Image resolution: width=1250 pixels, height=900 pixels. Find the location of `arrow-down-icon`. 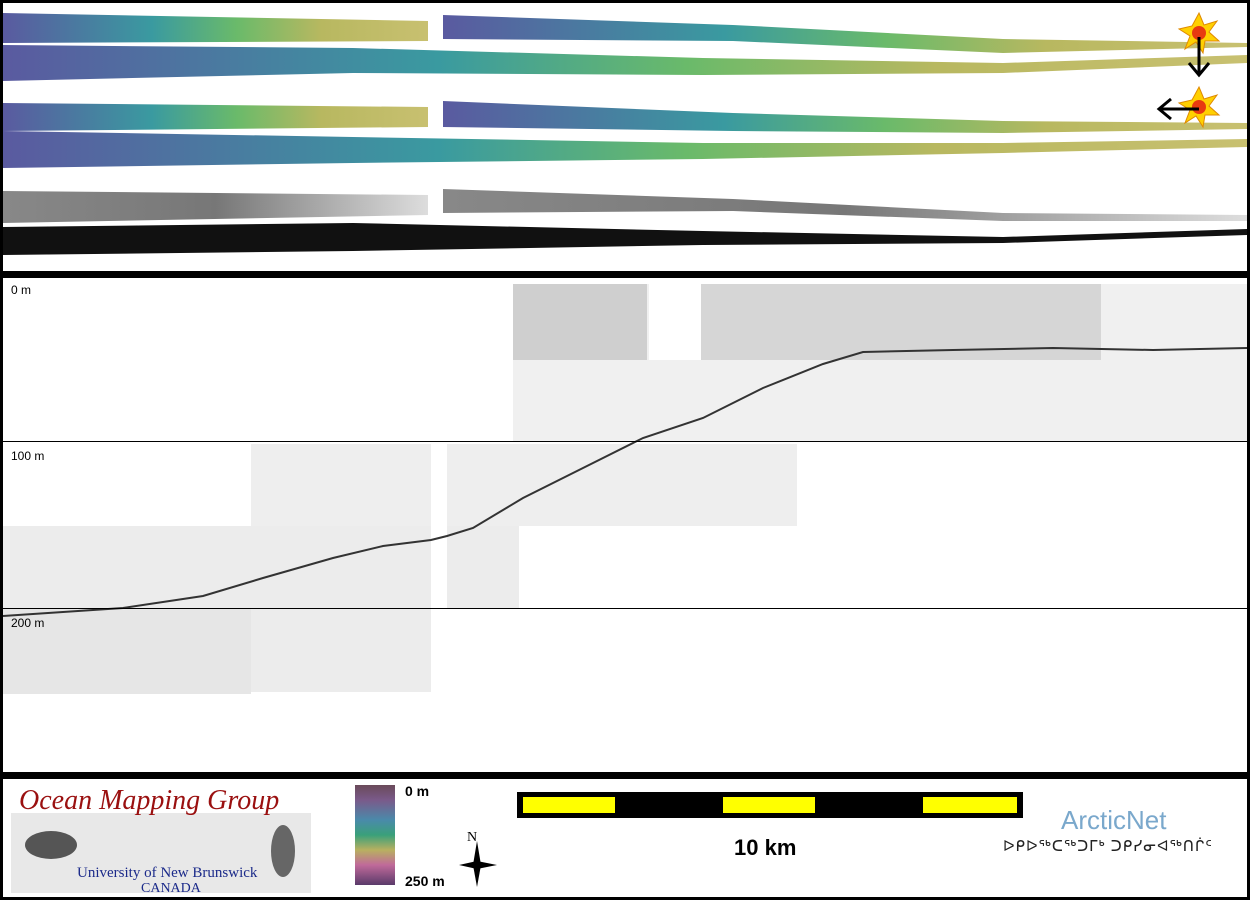

arrow-down-icon is located at coordinates (1199, 57).